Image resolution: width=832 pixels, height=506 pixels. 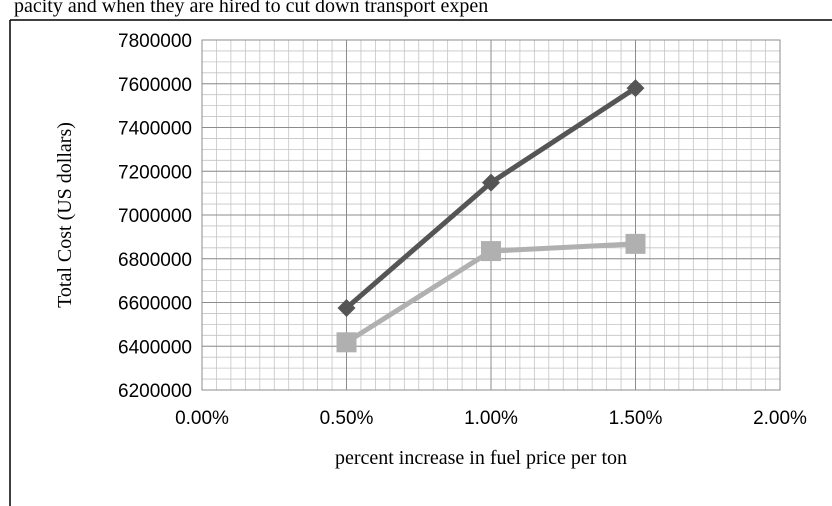 What do you see at coordinates (155, 347) in the screenshot?
I see `y-tick-label: 6400000` at bounding box center [155, 347].